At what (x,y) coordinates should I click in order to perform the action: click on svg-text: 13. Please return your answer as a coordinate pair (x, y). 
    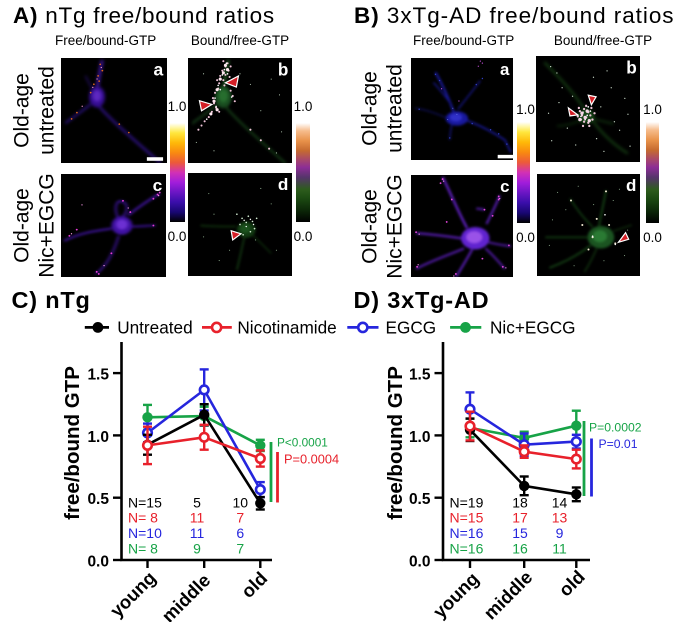
    Looking at the image, I should click on (560, 518).